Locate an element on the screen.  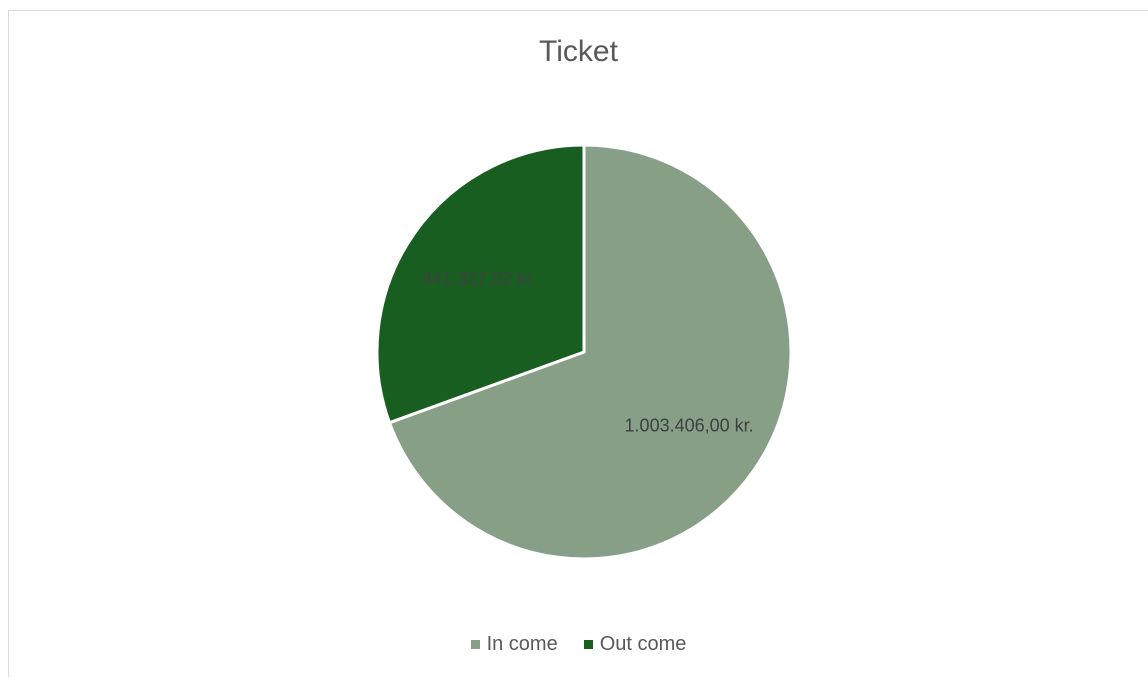
chart-title: Ticket is located at coordinates (578, 51).